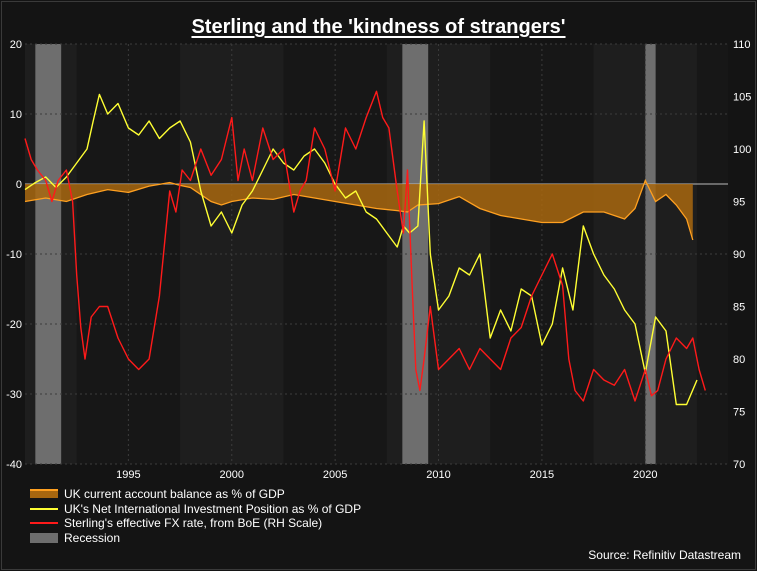 Image resolution: width=757 pixels, height=571 pixels. I want to click on source-note: Source: Refinitiv Datastream, so click(664, 555).